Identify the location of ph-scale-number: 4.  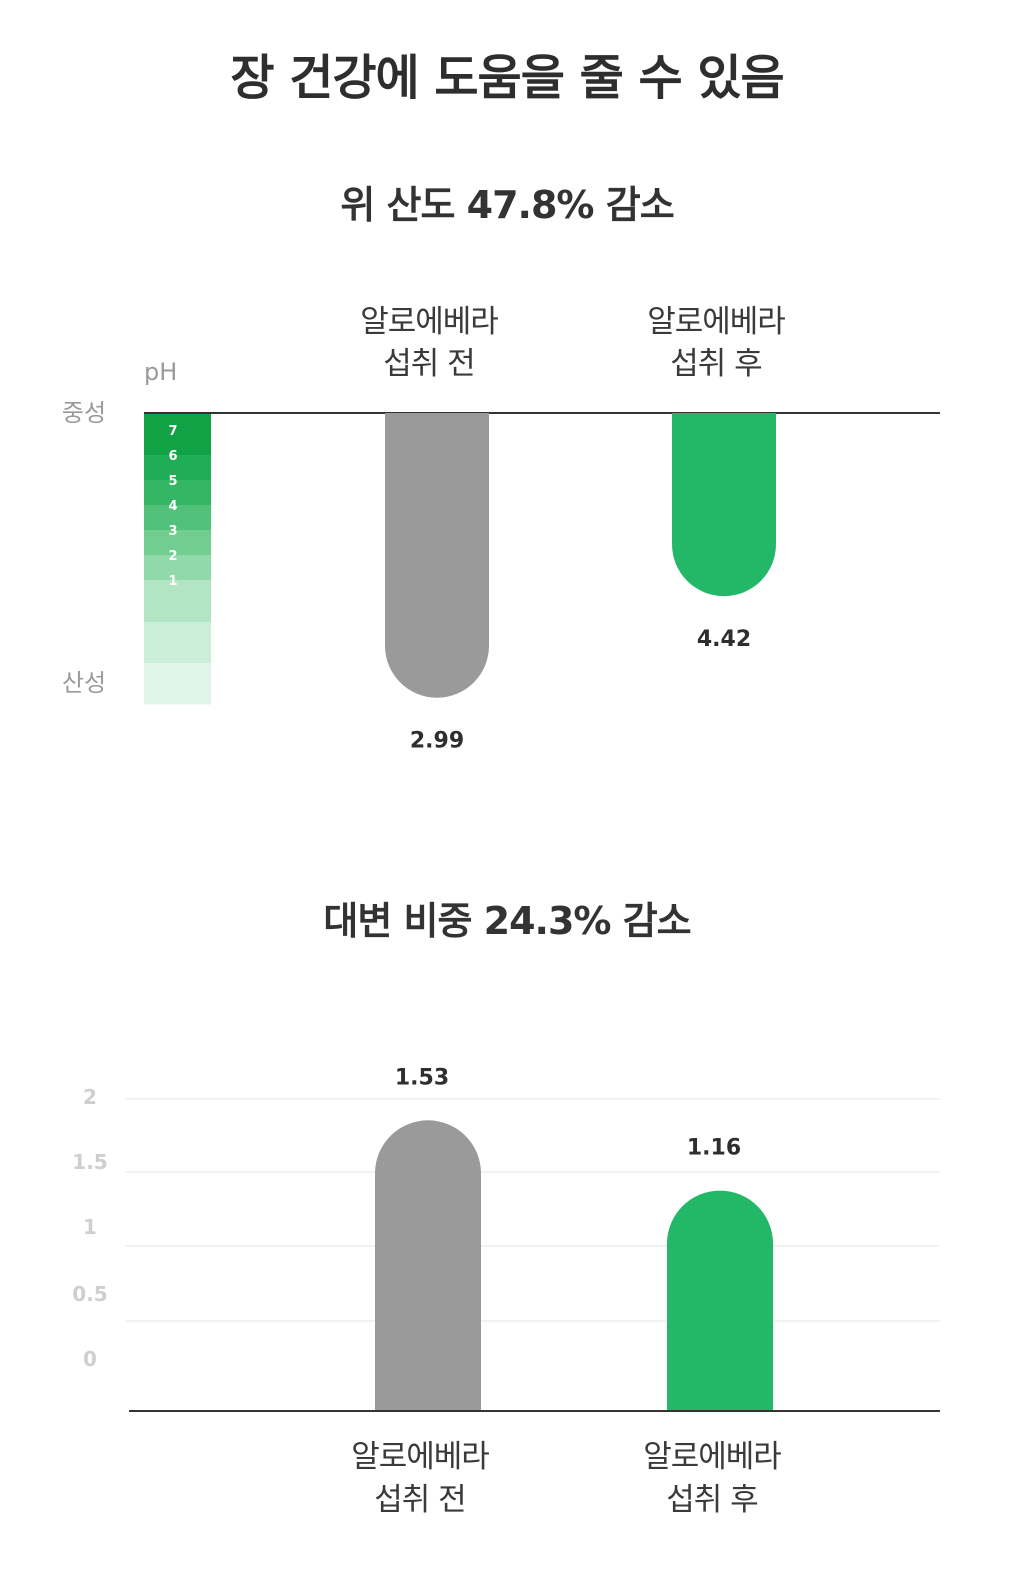
(172, 506).